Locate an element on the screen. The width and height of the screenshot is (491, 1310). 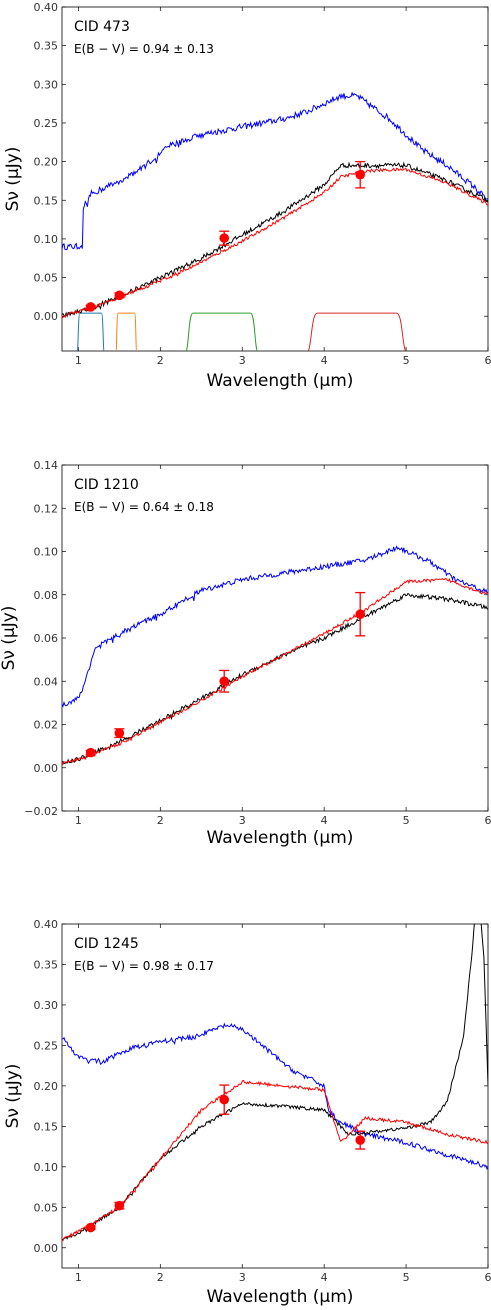
y-tick-label: 0.12 is located at coordinates (46, 508).